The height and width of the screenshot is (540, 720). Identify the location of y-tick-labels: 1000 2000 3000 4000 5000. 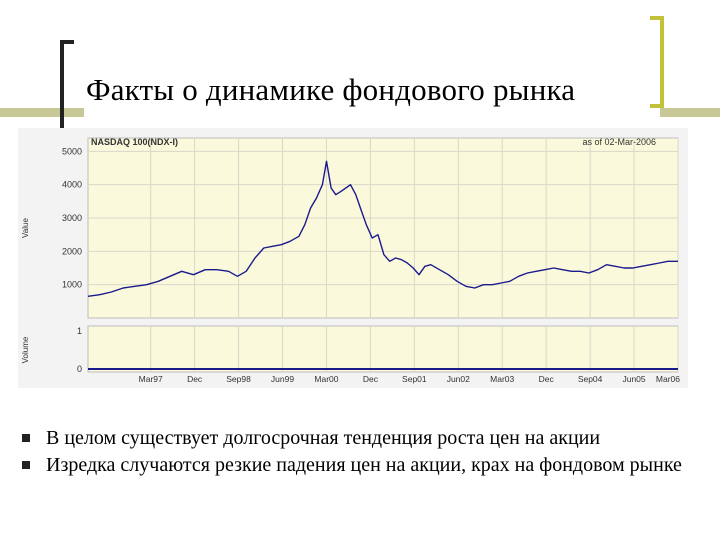
(72, 217).